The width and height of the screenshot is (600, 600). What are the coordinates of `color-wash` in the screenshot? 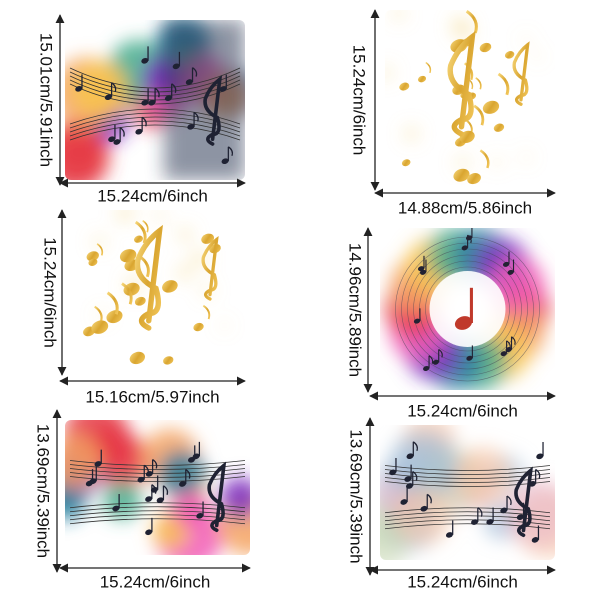 It's located at (467, 492).